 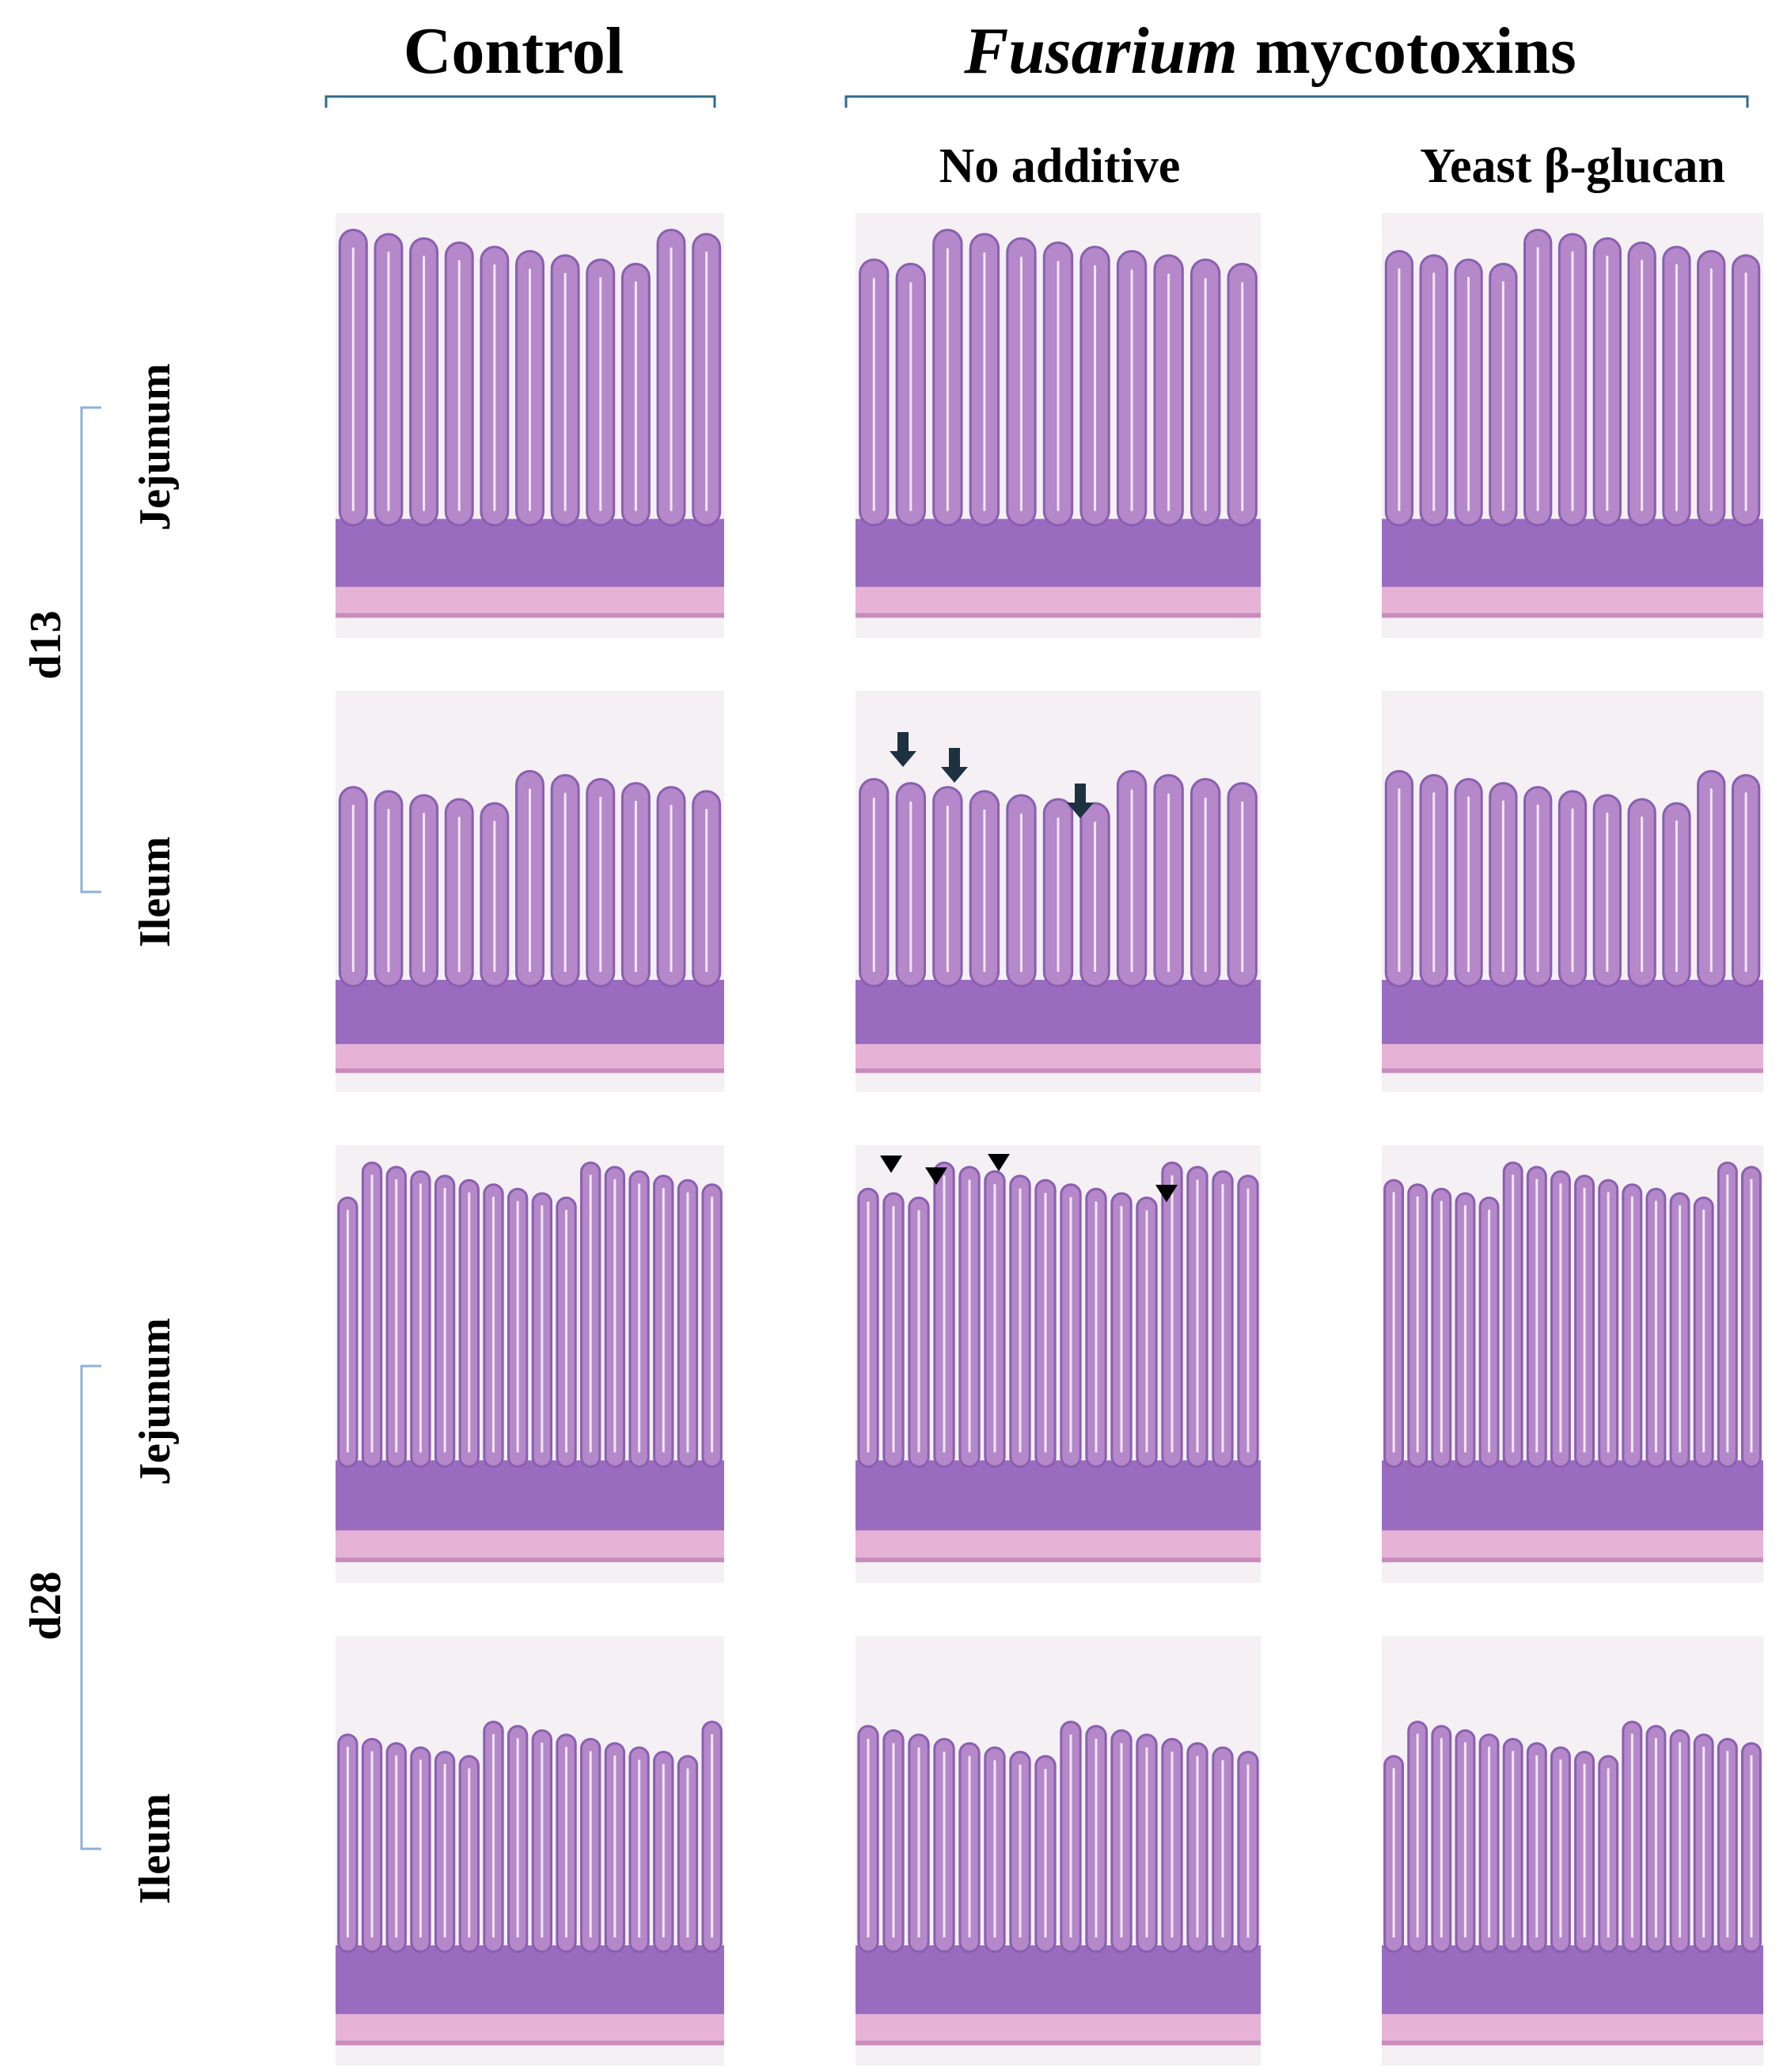 What do you see at coordinates (1100, 51) in the screenshot?
I see `treatment-italic: Fusarium` at bounding box center [1100, 51].